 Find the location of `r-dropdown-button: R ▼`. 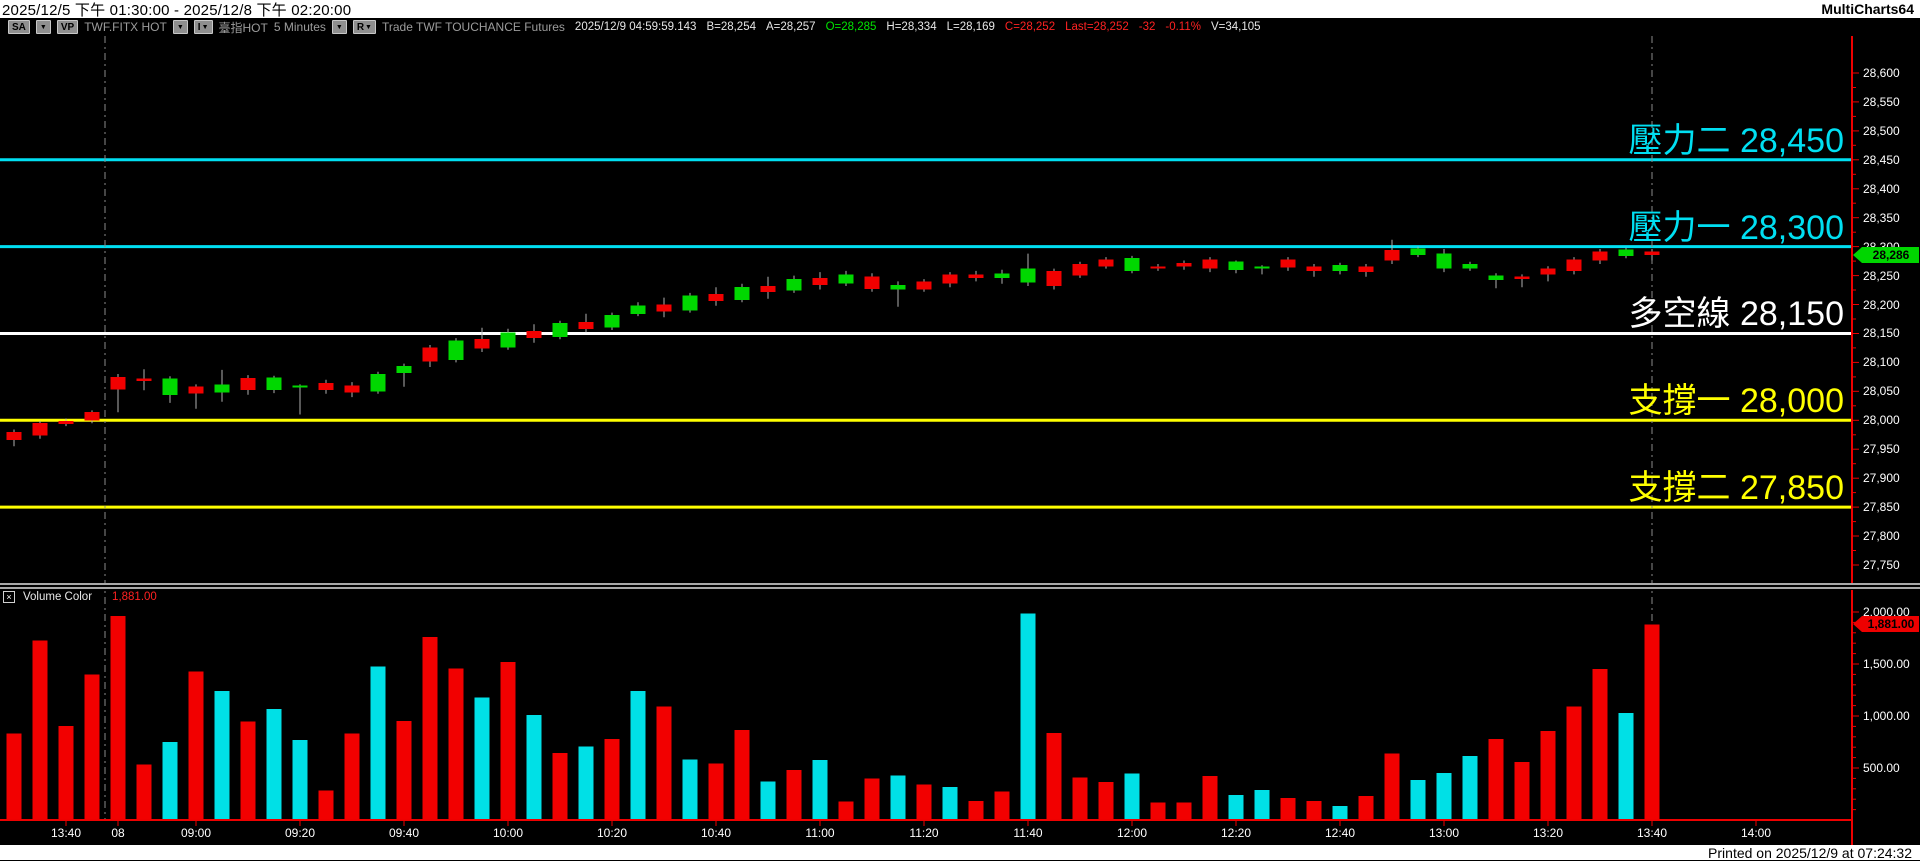

r-dropdown-button: R ▼ is located at coordinates (364, 27).